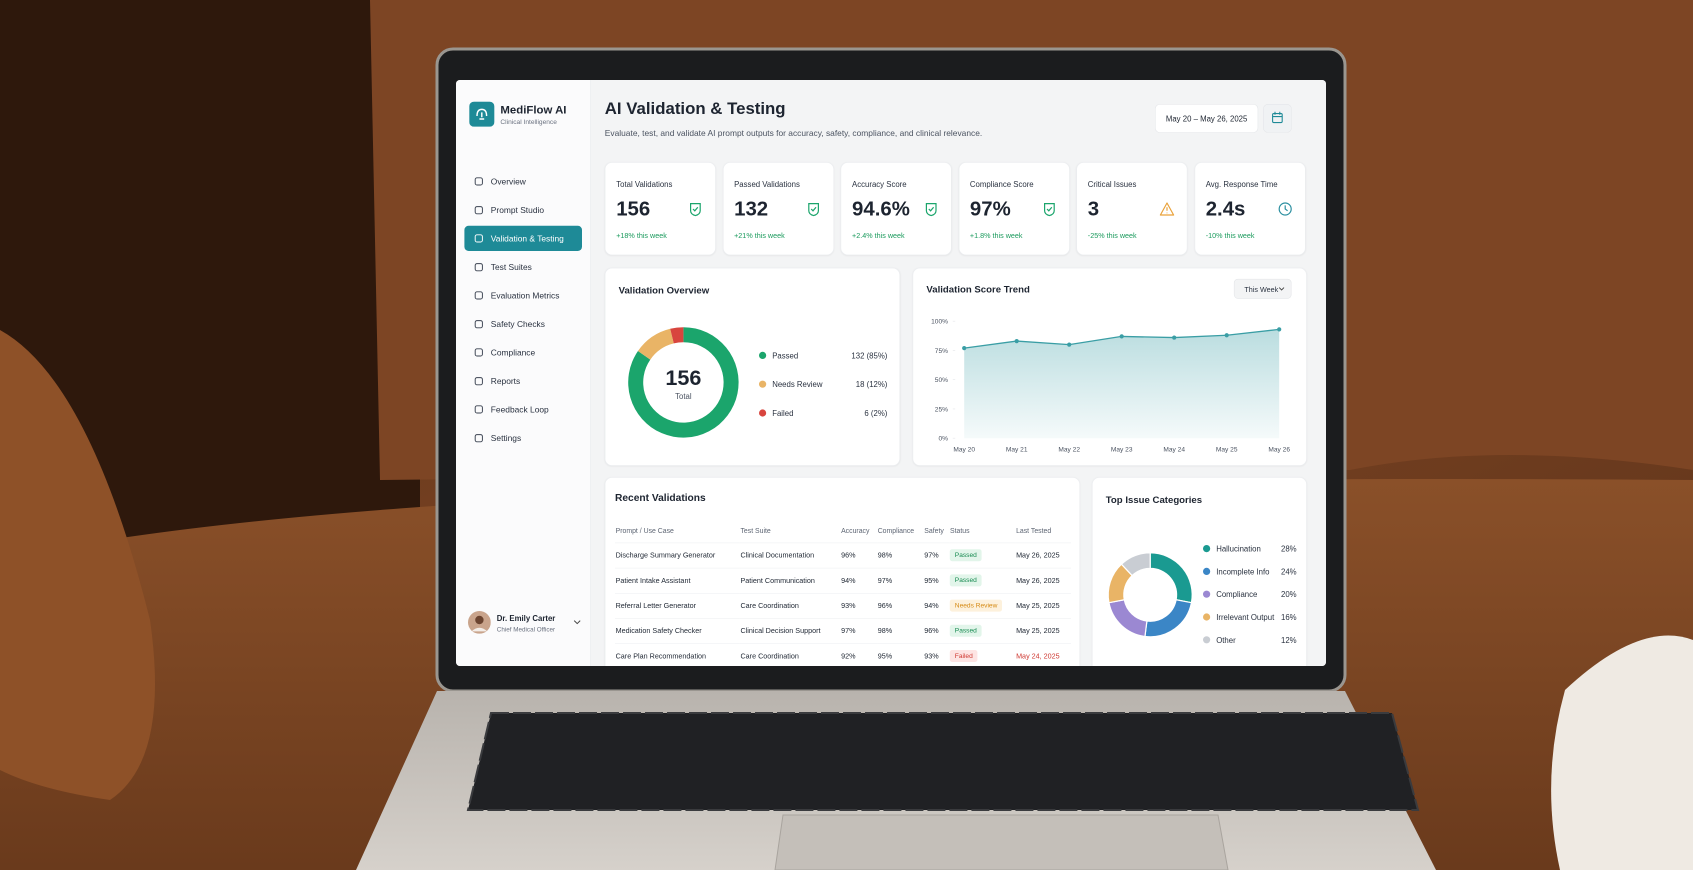  I want to click on legend-label: Failed, so click(782, 413).